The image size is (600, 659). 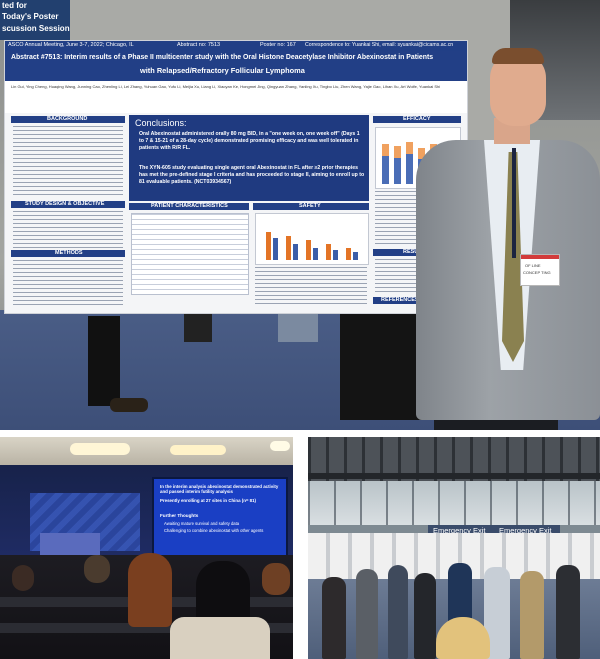 I want to click on header-poster-no: Poster no: 167, so click(x=278, y=45).